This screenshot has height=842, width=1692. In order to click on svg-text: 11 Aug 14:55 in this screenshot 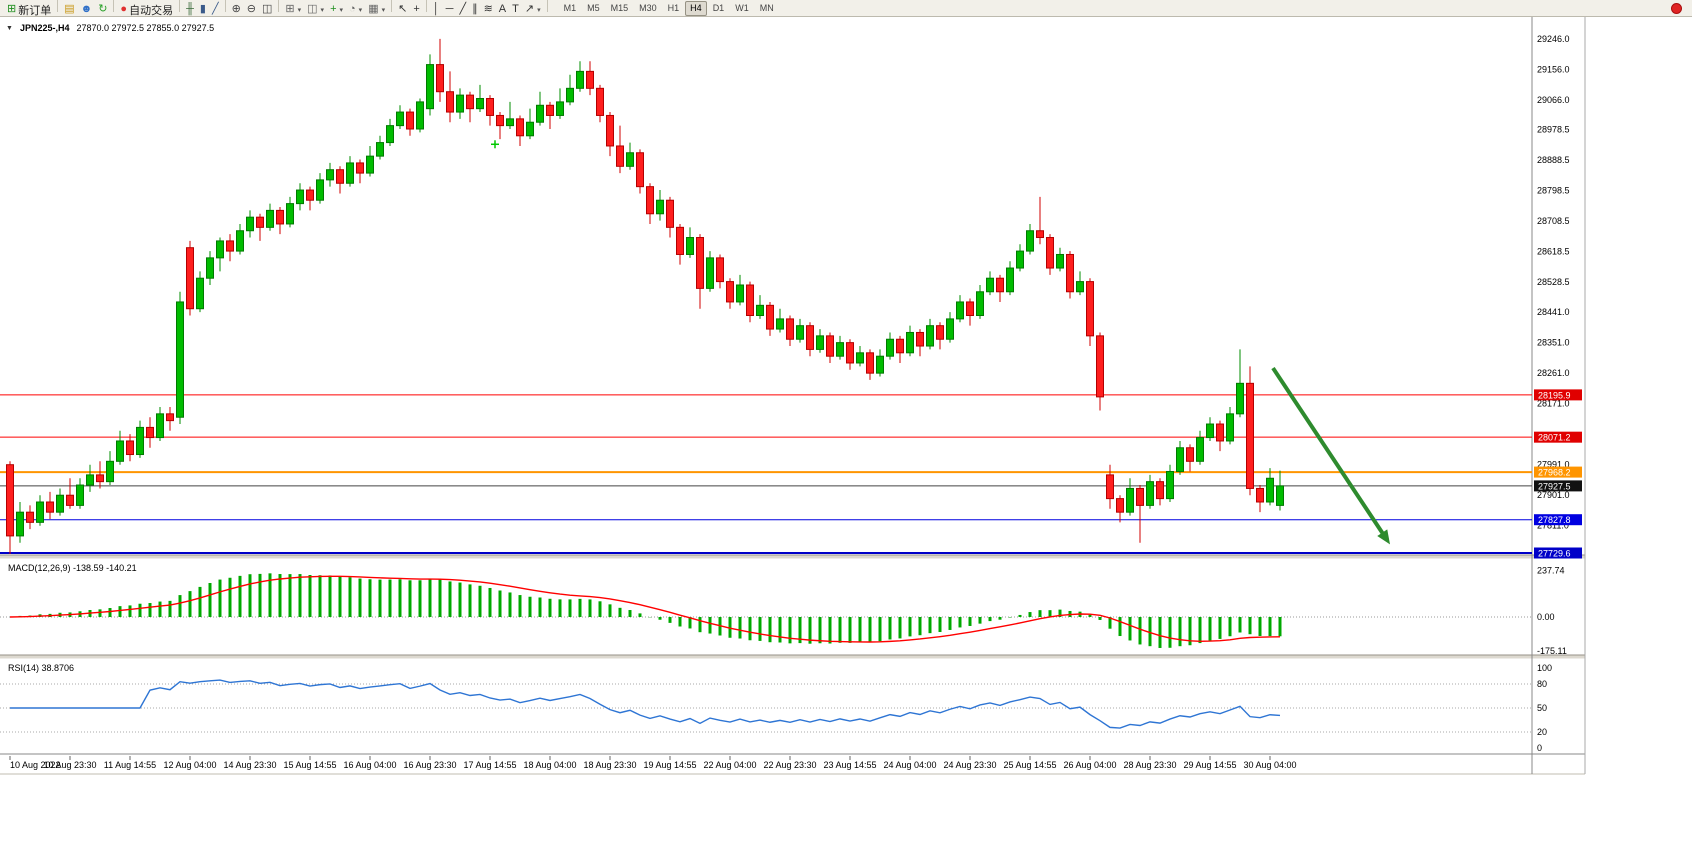, I will do `click(130, 765)`.